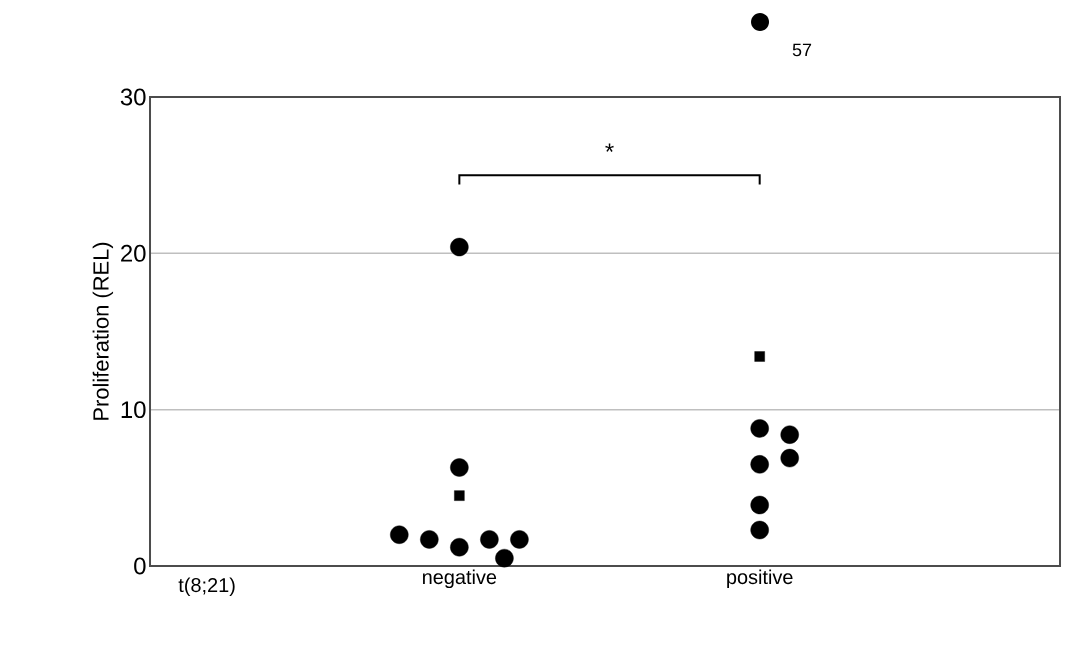 This screenshot has width=1086, height=647. Describe the element at coordinates (133, 97) in the screenshot. I see `y-tick-label: 30` at that location.